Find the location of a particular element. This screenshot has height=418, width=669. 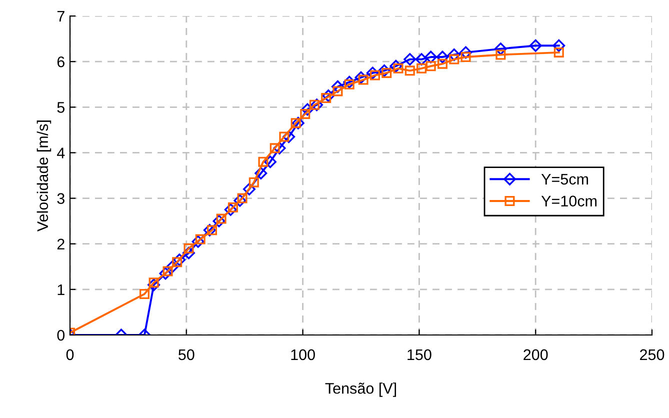

y-tick-label: 1 is located at coordinates (61, 289).